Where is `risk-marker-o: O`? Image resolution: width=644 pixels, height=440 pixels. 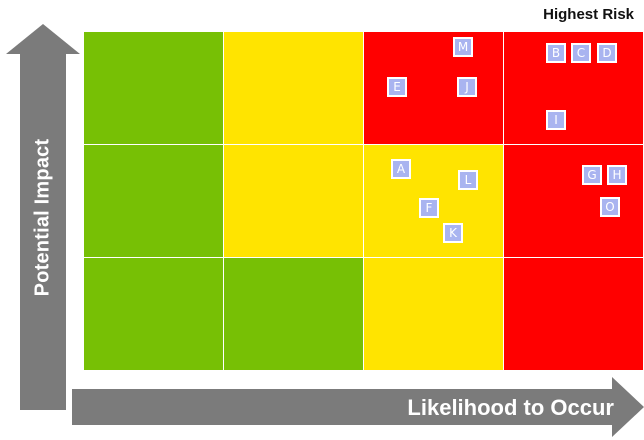 risk-marker-o: O is located at coordinates (610, 207).